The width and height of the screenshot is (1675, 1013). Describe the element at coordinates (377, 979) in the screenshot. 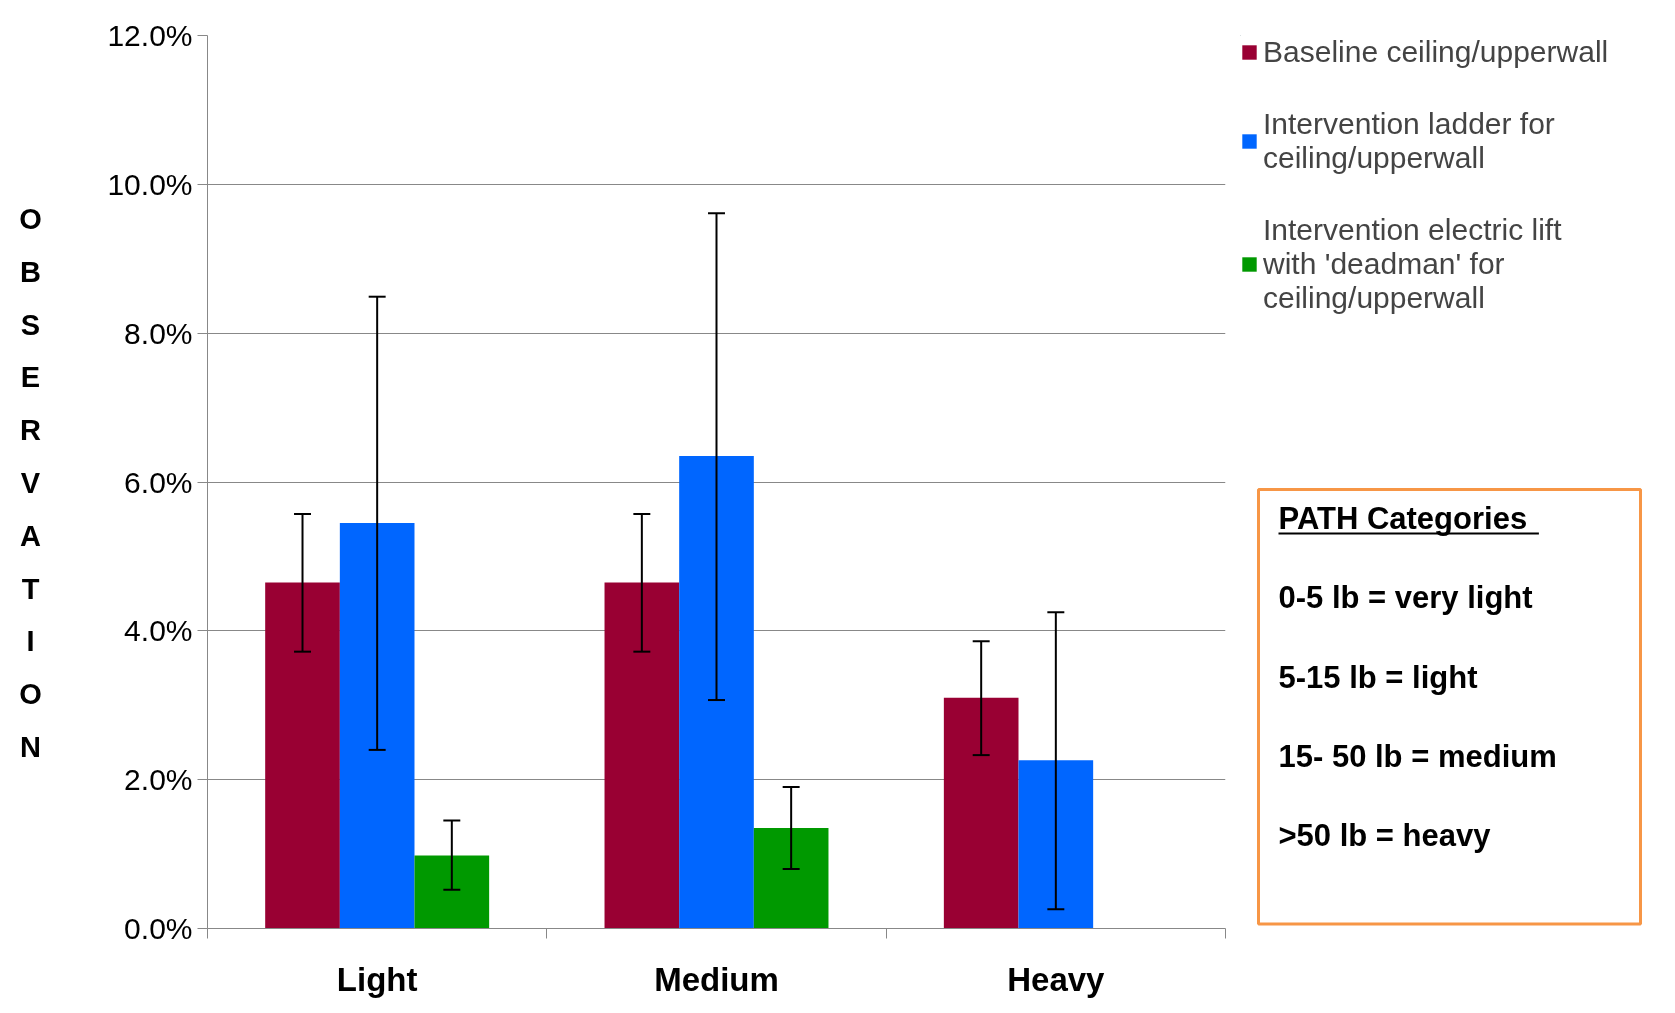

I see `x-tick-label: Light` at that location.